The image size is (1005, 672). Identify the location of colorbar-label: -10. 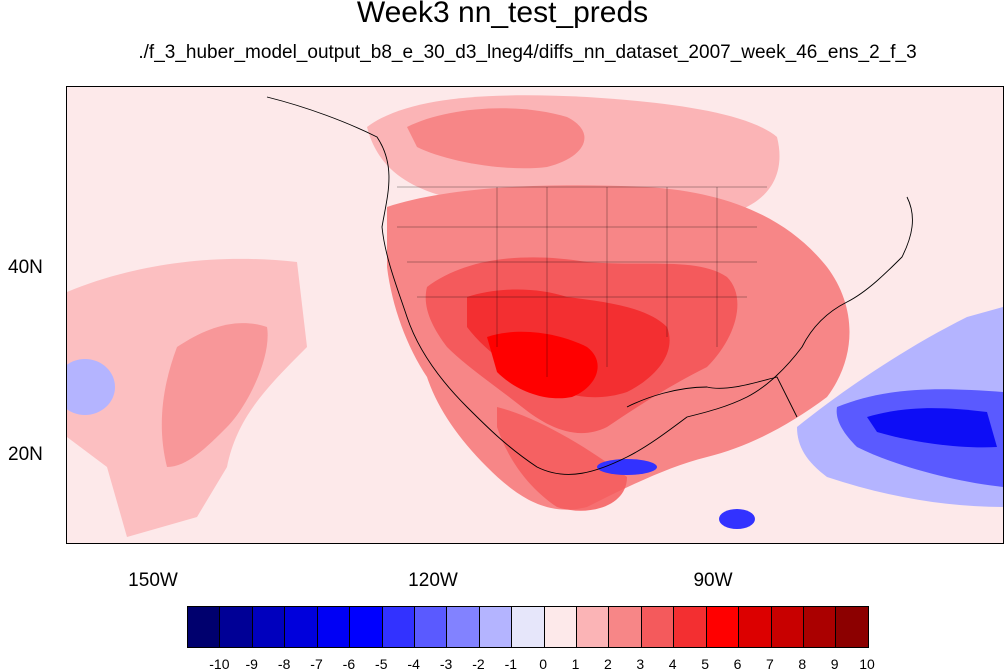
(219, 664).